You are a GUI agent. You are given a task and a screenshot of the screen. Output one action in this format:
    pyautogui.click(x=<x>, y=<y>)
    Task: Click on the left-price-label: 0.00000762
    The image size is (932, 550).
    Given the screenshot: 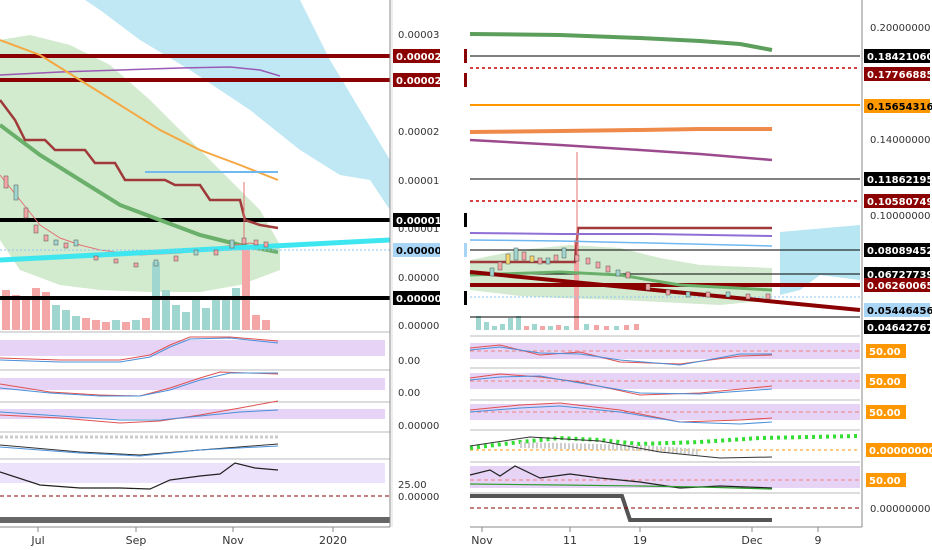 What is the action you would take?
    pyautogui.click(x=429, y=251)
    